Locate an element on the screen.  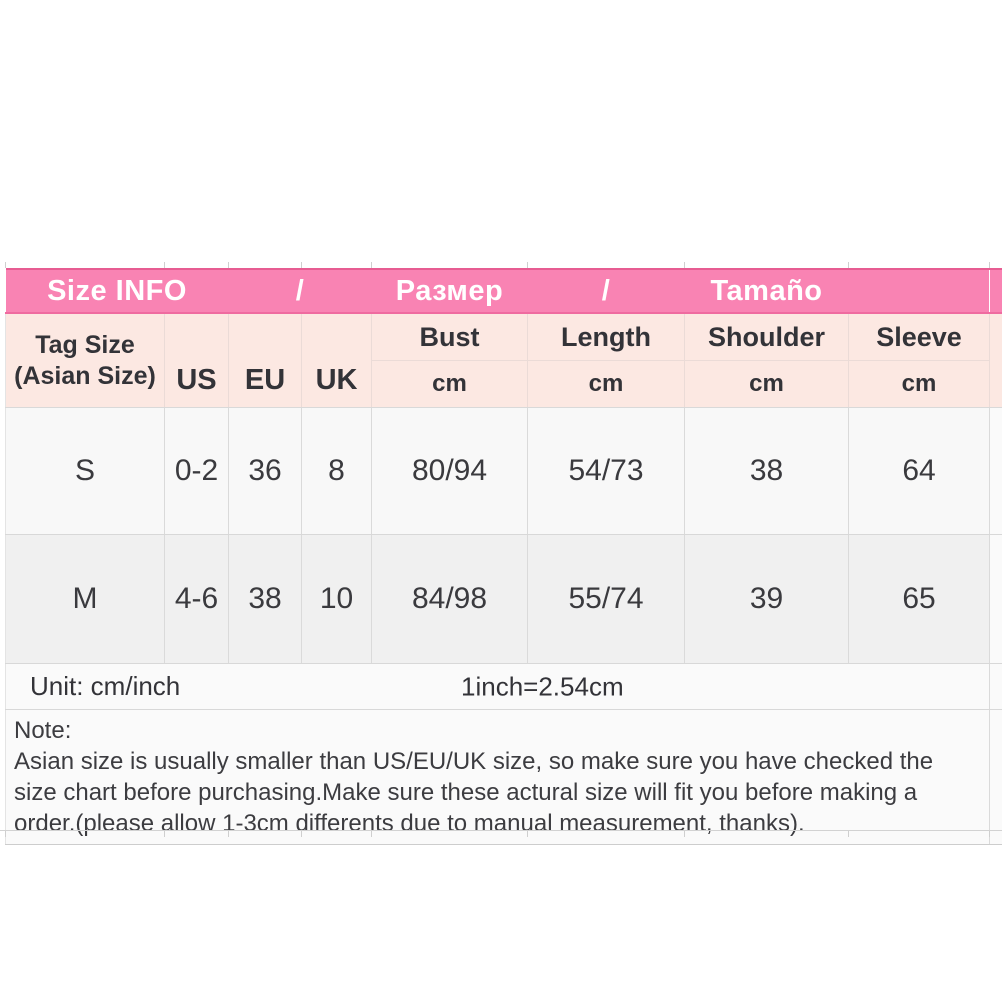
subheader-row-2: cm cm cm cm is located at coordinates (504, 384).